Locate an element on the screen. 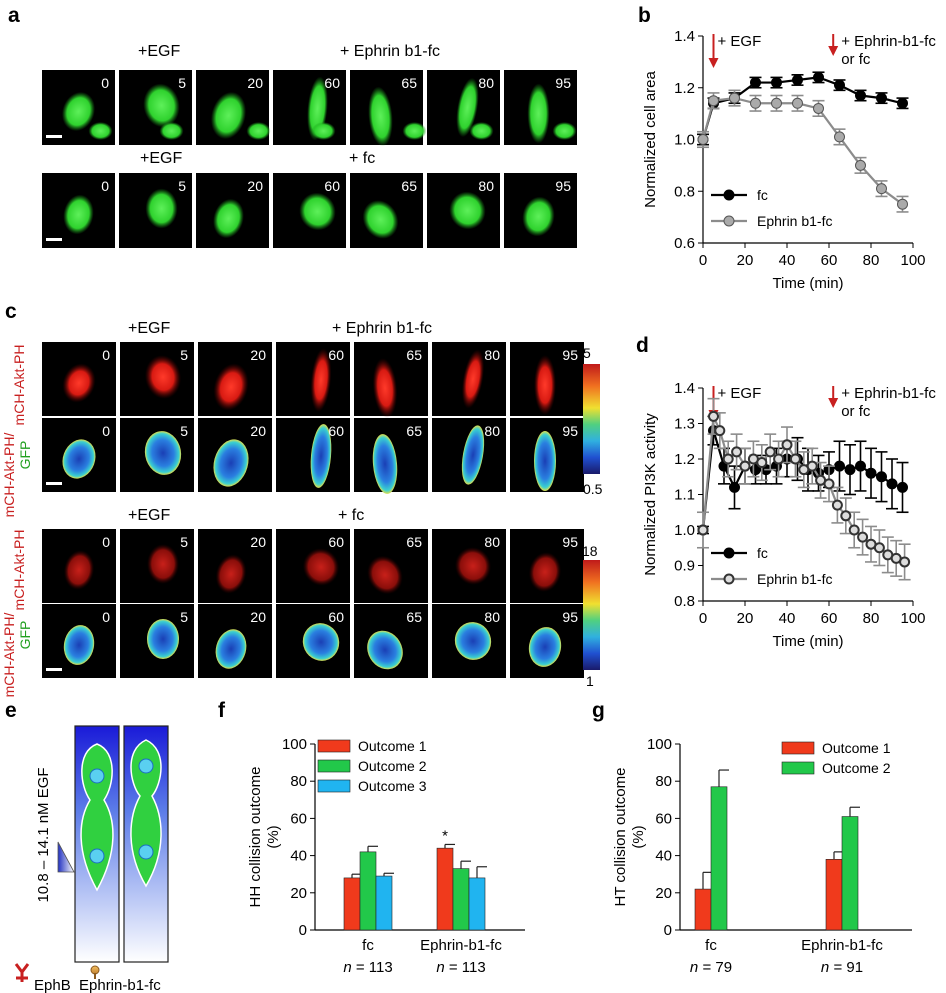 The height and width of the screenshot is (993, 946). c-row2-left-label: +EGF is located at coordinates (149, 515).